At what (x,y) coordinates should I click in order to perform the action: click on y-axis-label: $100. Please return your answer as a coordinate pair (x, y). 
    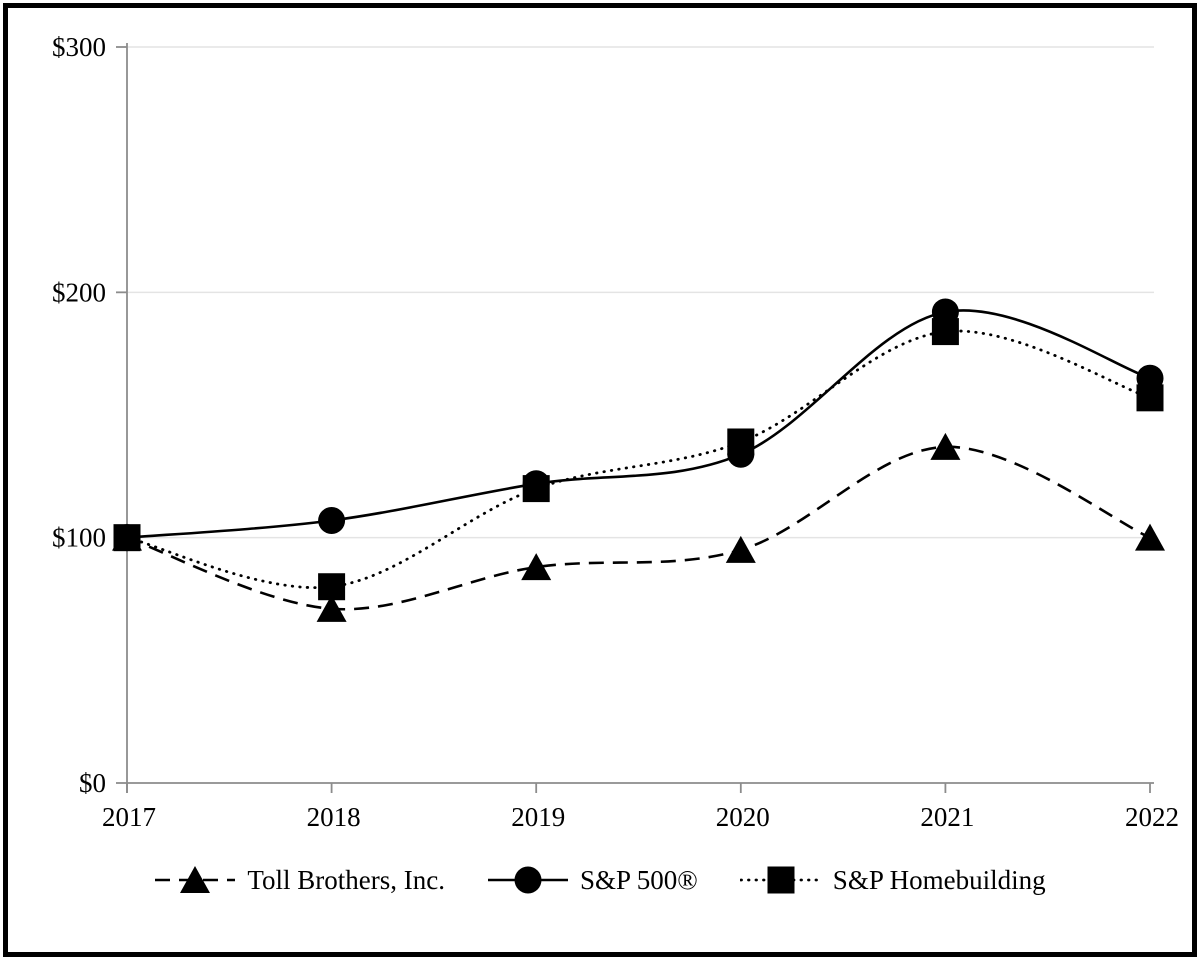
    Looking at the image, I should click on (79, 538).